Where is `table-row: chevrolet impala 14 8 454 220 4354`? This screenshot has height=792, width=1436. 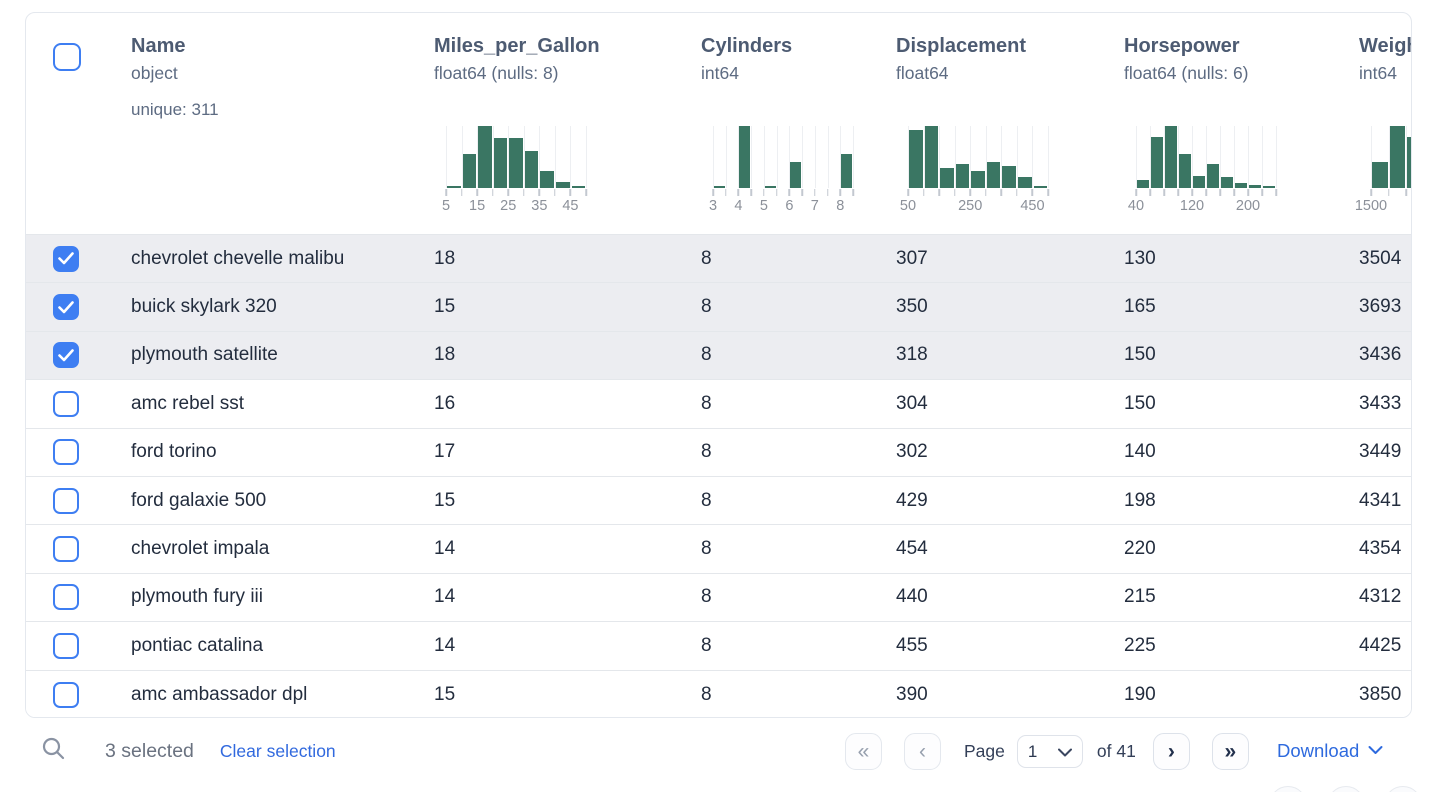 table-row: chevrolet impala 14 8 454 220 4354 is located at coordinates (718, 549).